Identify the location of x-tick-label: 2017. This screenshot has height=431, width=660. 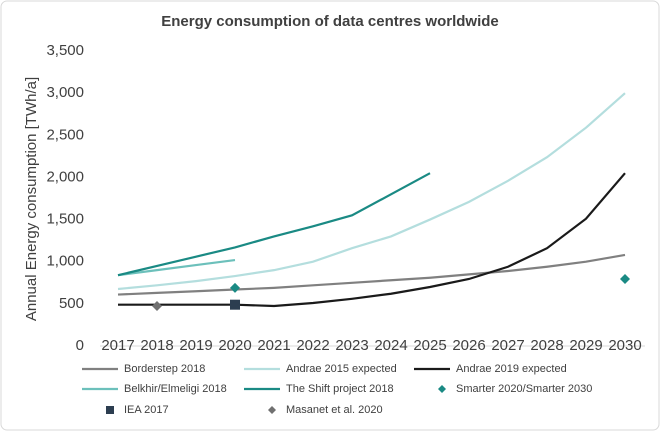
(117, 345).